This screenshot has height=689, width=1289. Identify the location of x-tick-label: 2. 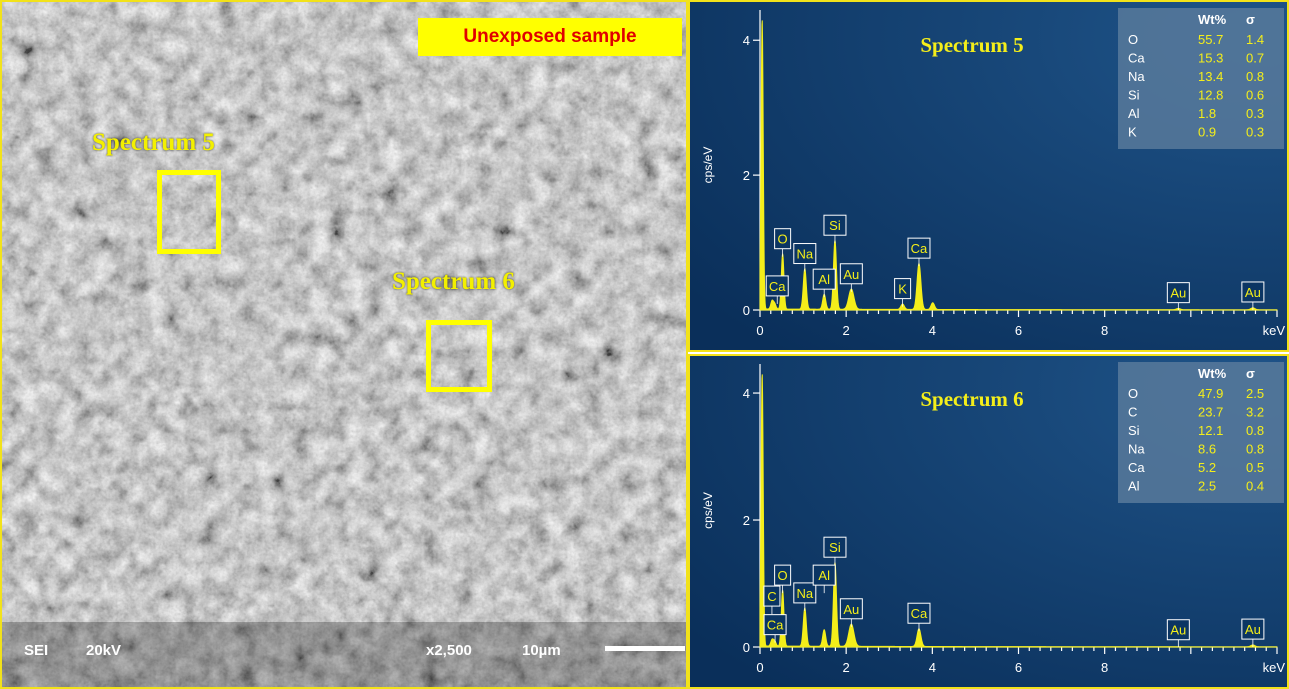
(846, 667).